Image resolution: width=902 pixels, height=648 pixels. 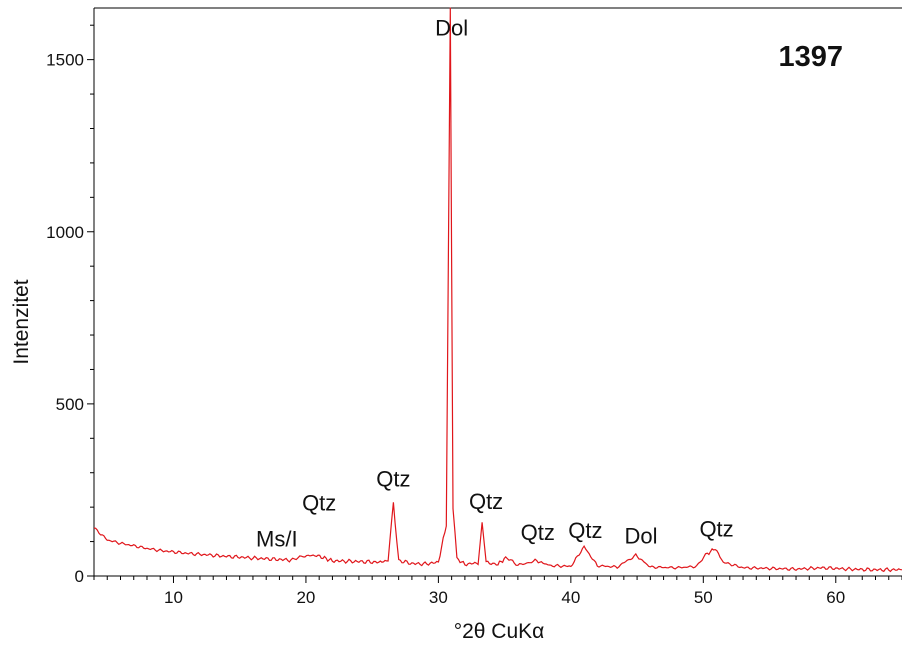 What do you see at coordinates (173, 597) in the screenshot?
I see `x-tick-label: 10` at bounding box center [173, 597].